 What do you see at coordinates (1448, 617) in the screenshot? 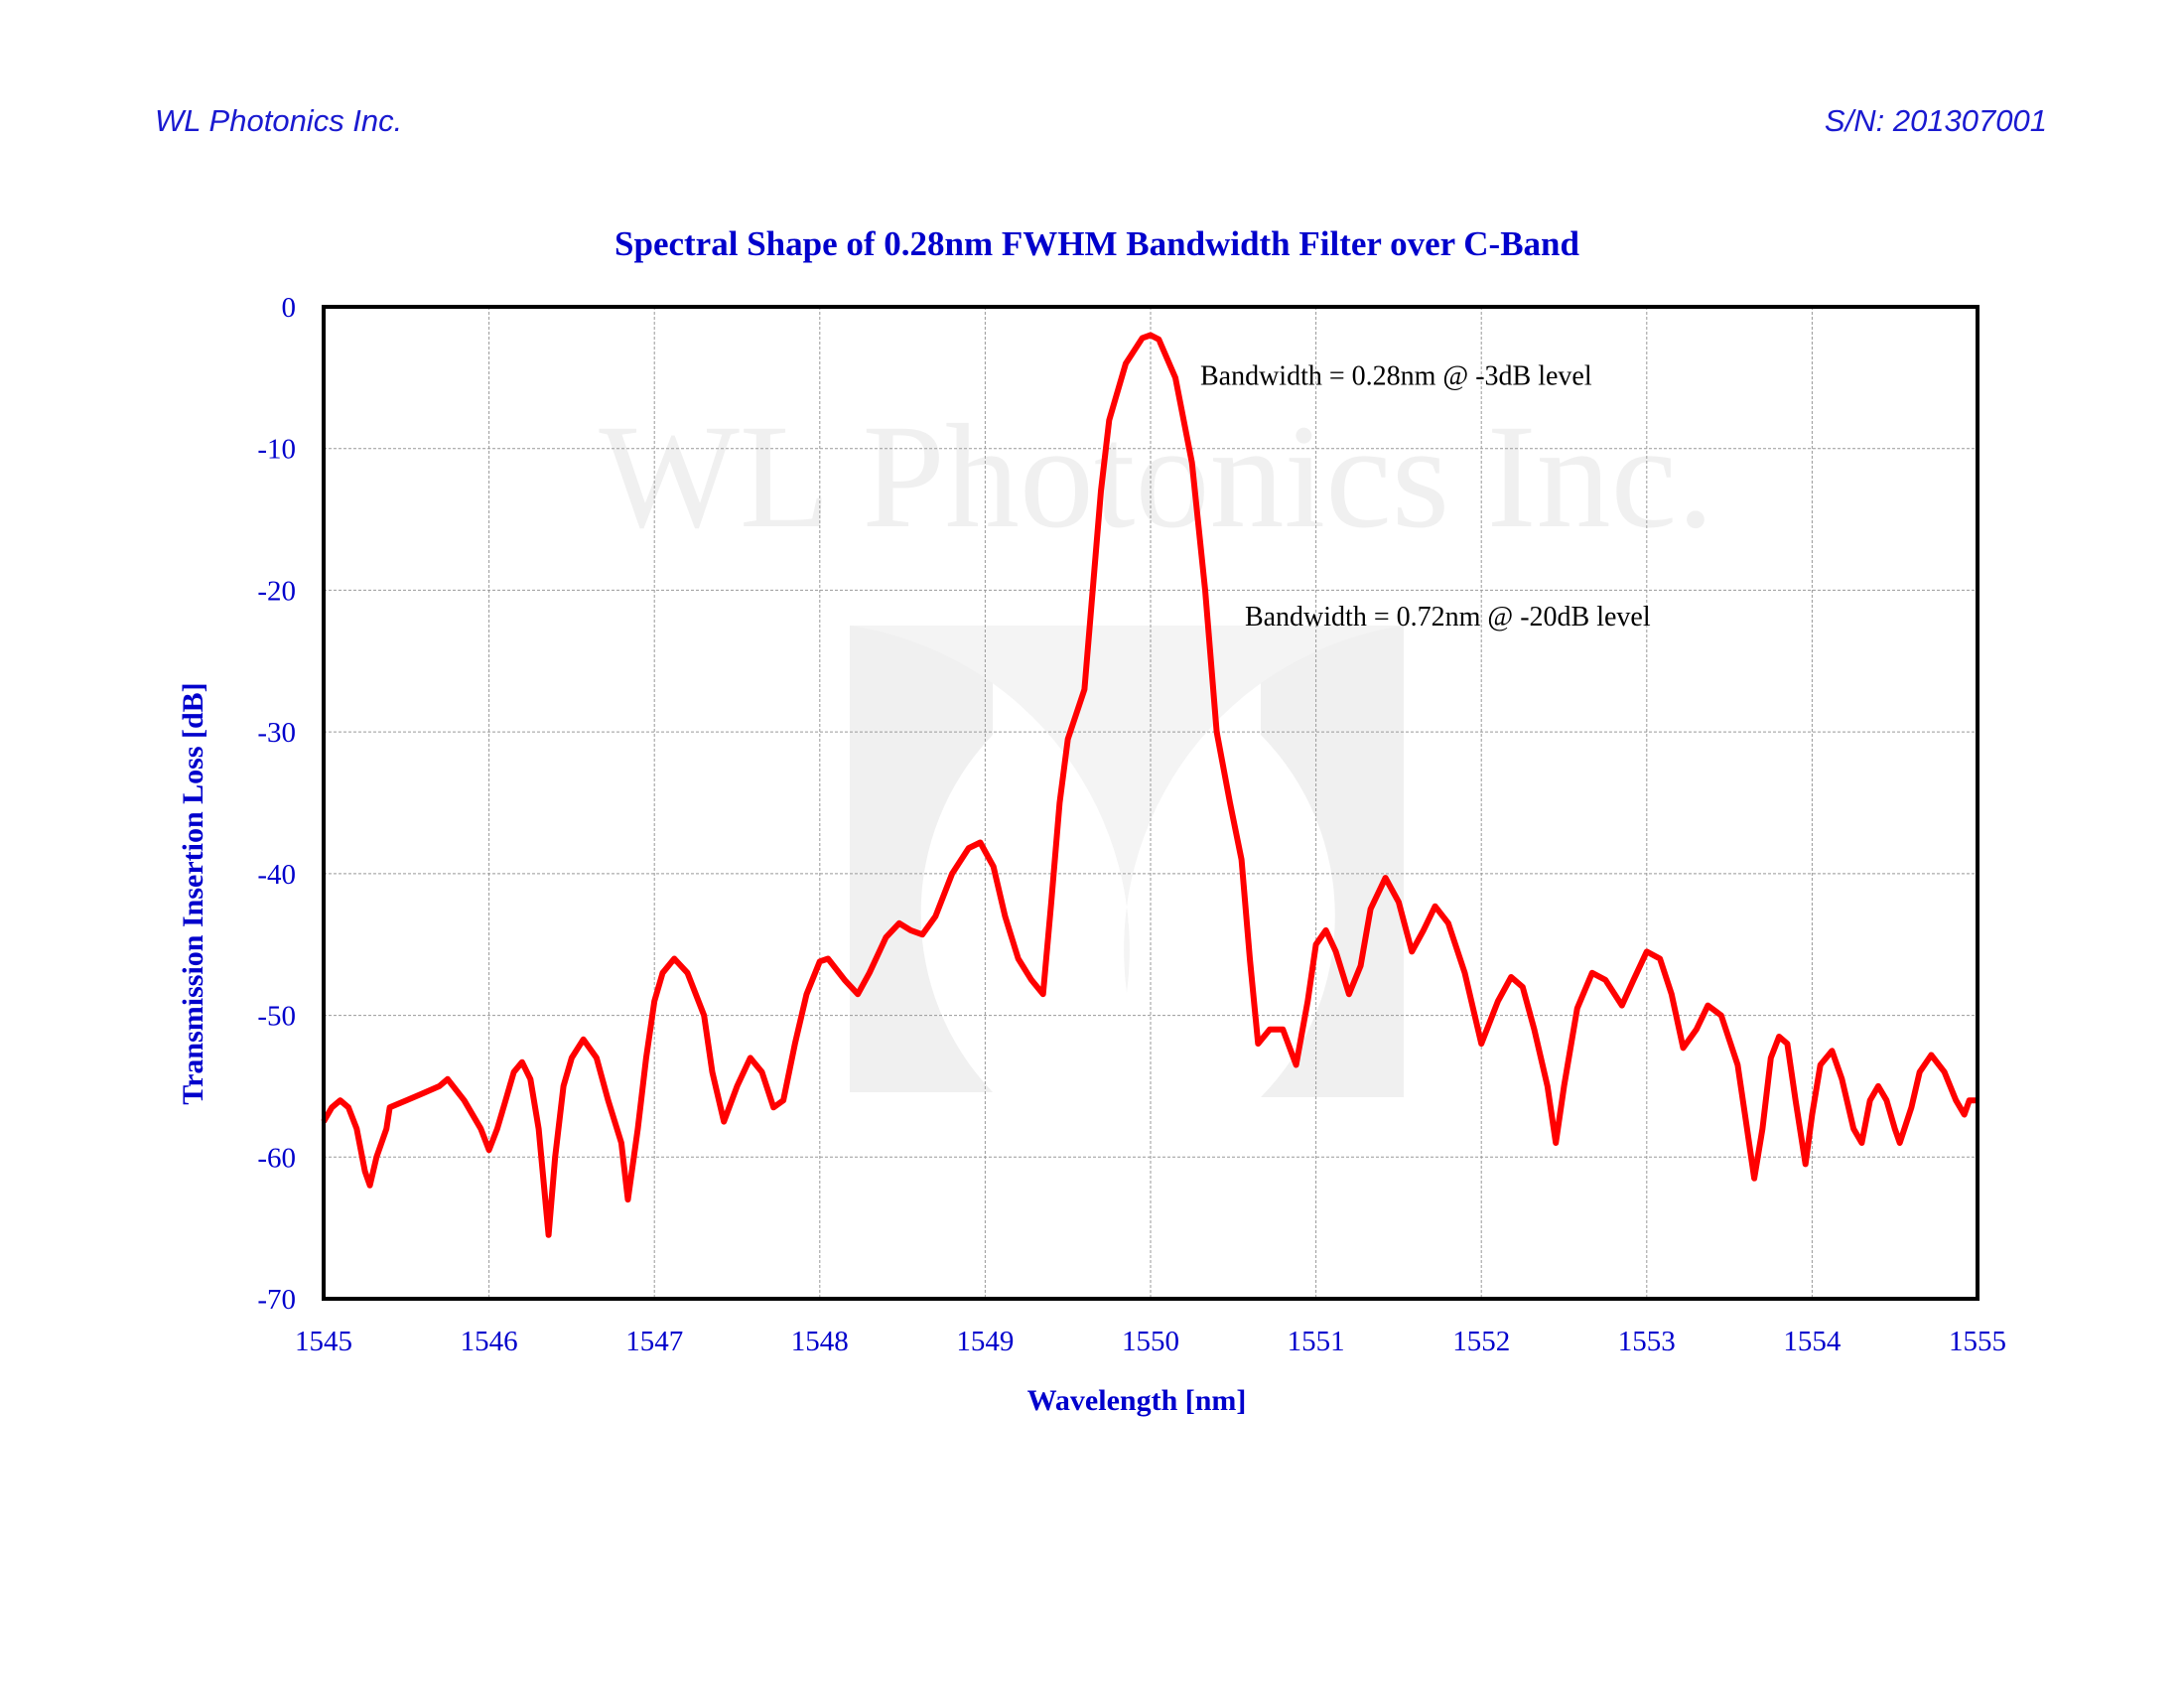
I see `annotation-20db: Bandwidth = 0.72nm @ -20dB level` at bounding box center [1448, 617].